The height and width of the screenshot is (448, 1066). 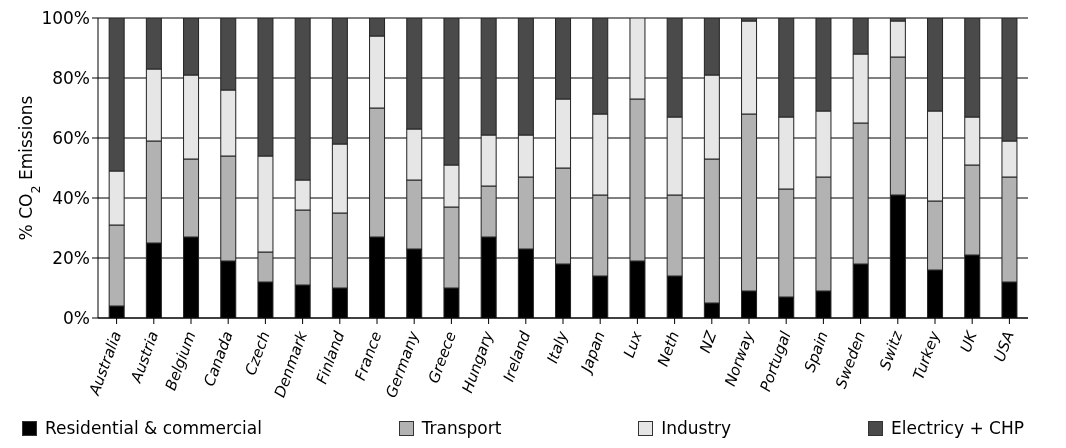 What do you see at coordinates (696, 428) in the screenshot?
I see `legend-label: Industry` at bounding box center [696, 428].